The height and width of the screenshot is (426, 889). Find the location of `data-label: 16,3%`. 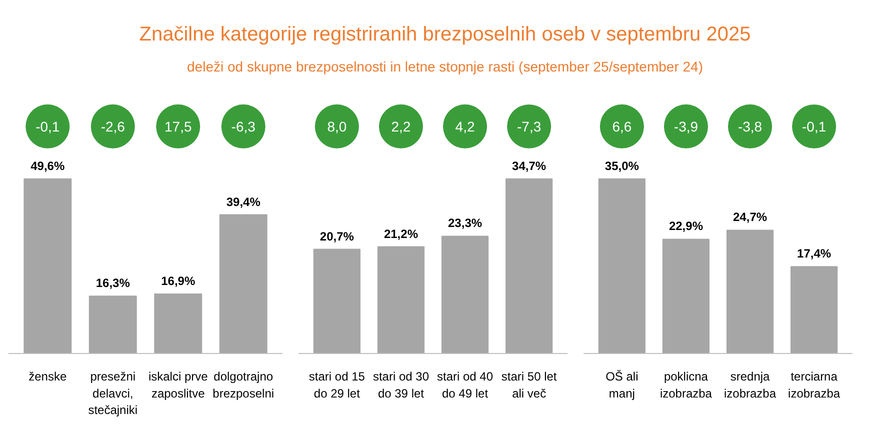

data-label: 16,3% is located at coordinates (113, 283).